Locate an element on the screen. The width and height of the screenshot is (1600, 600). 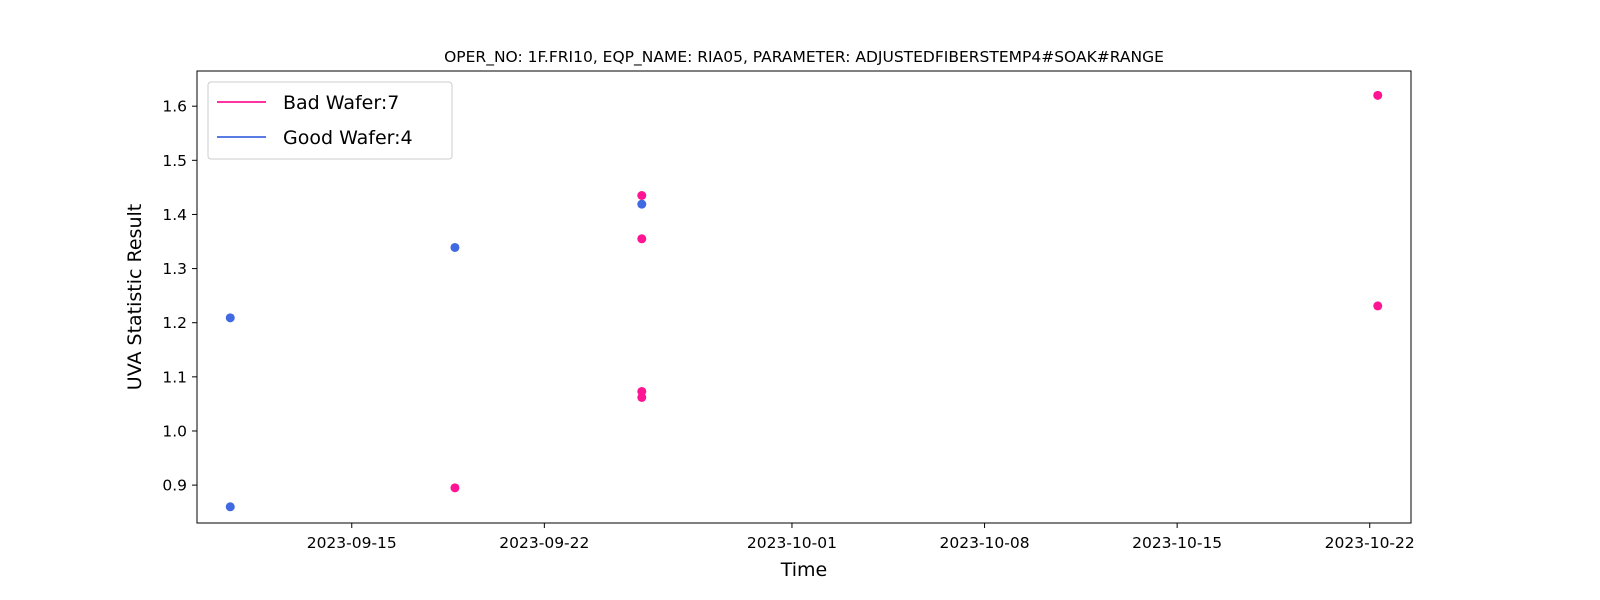
legend-label: Bad Wafer:7 is located at coordinates (341, 103).